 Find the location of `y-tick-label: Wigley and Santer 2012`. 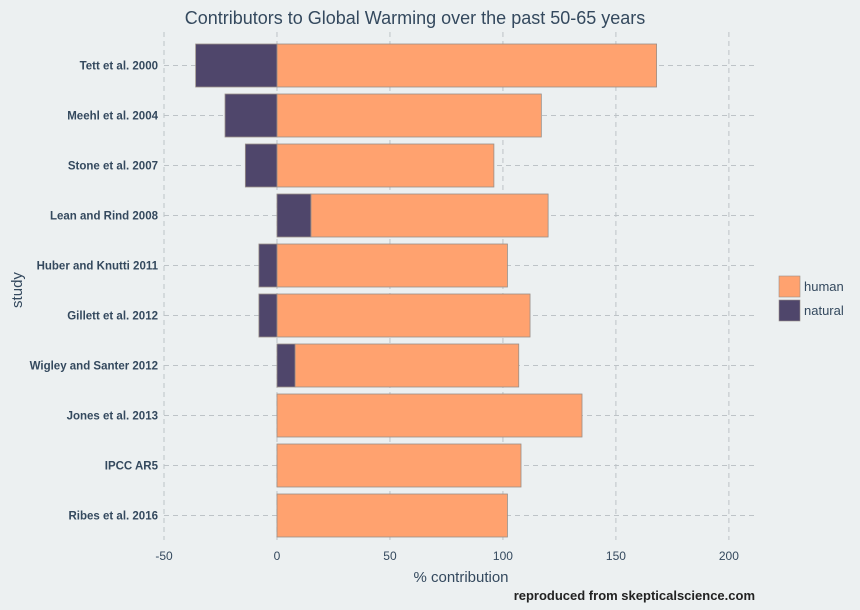

y-tick-label: Wigley and Santer 2012 is located at coordinates (94, 367).